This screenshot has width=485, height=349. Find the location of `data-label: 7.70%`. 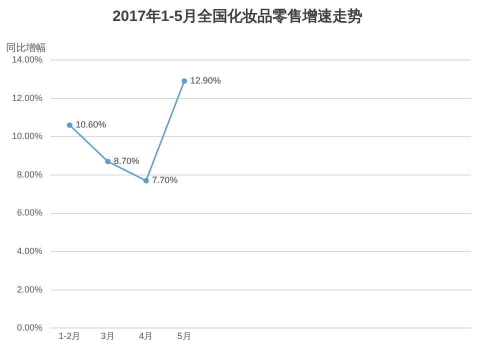

data-label: 7.70% is located at coordinates (165, 180).